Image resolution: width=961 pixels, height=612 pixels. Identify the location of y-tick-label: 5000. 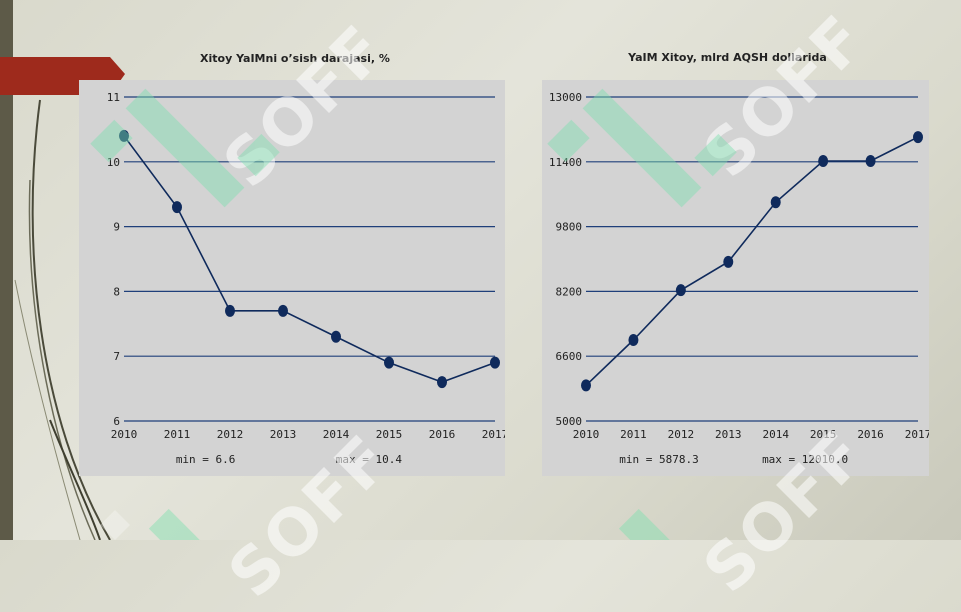
(569, 421).